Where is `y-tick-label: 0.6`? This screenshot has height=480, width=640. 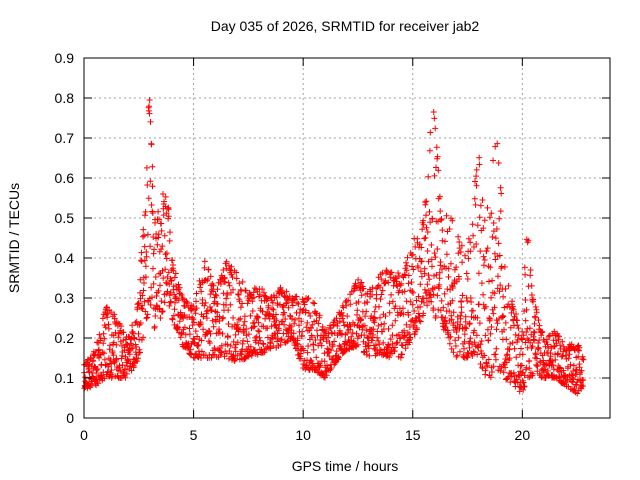 y-tick-label: 0.6 is located at coordinates (65, 178).